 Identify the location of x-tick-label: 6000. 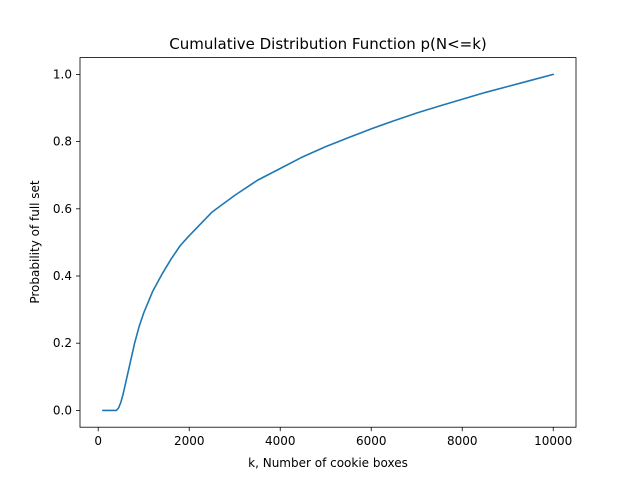
(371, 441).